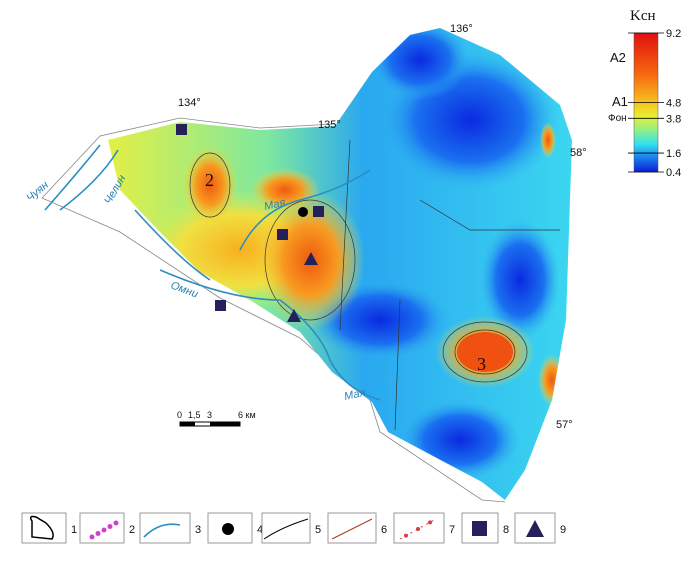 The height and width of the screenshot is (566, 700). Describe the element at coordinates (643, 16) in the screenshot. I see `colorbar-title: Kсн` at that location.